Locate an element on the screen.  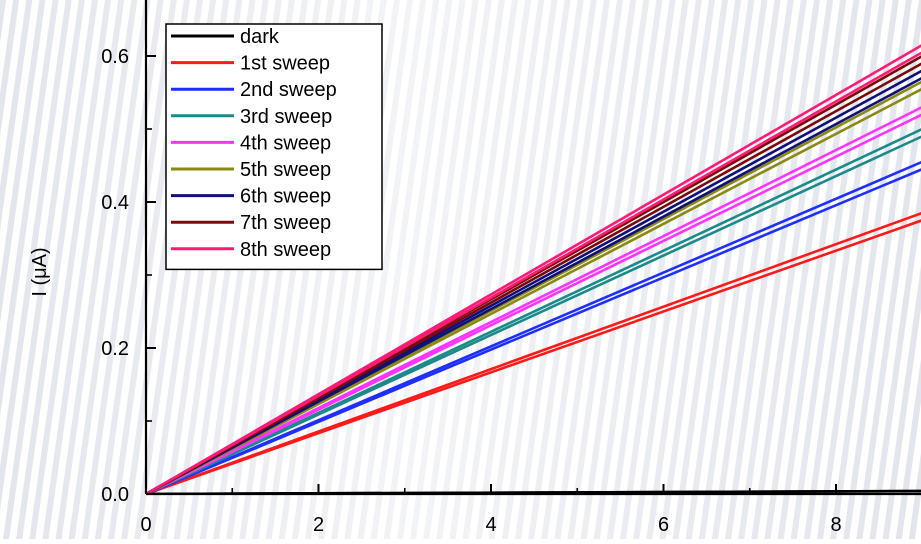
x-tick-label: 2 is located at coordinates (318, 525).